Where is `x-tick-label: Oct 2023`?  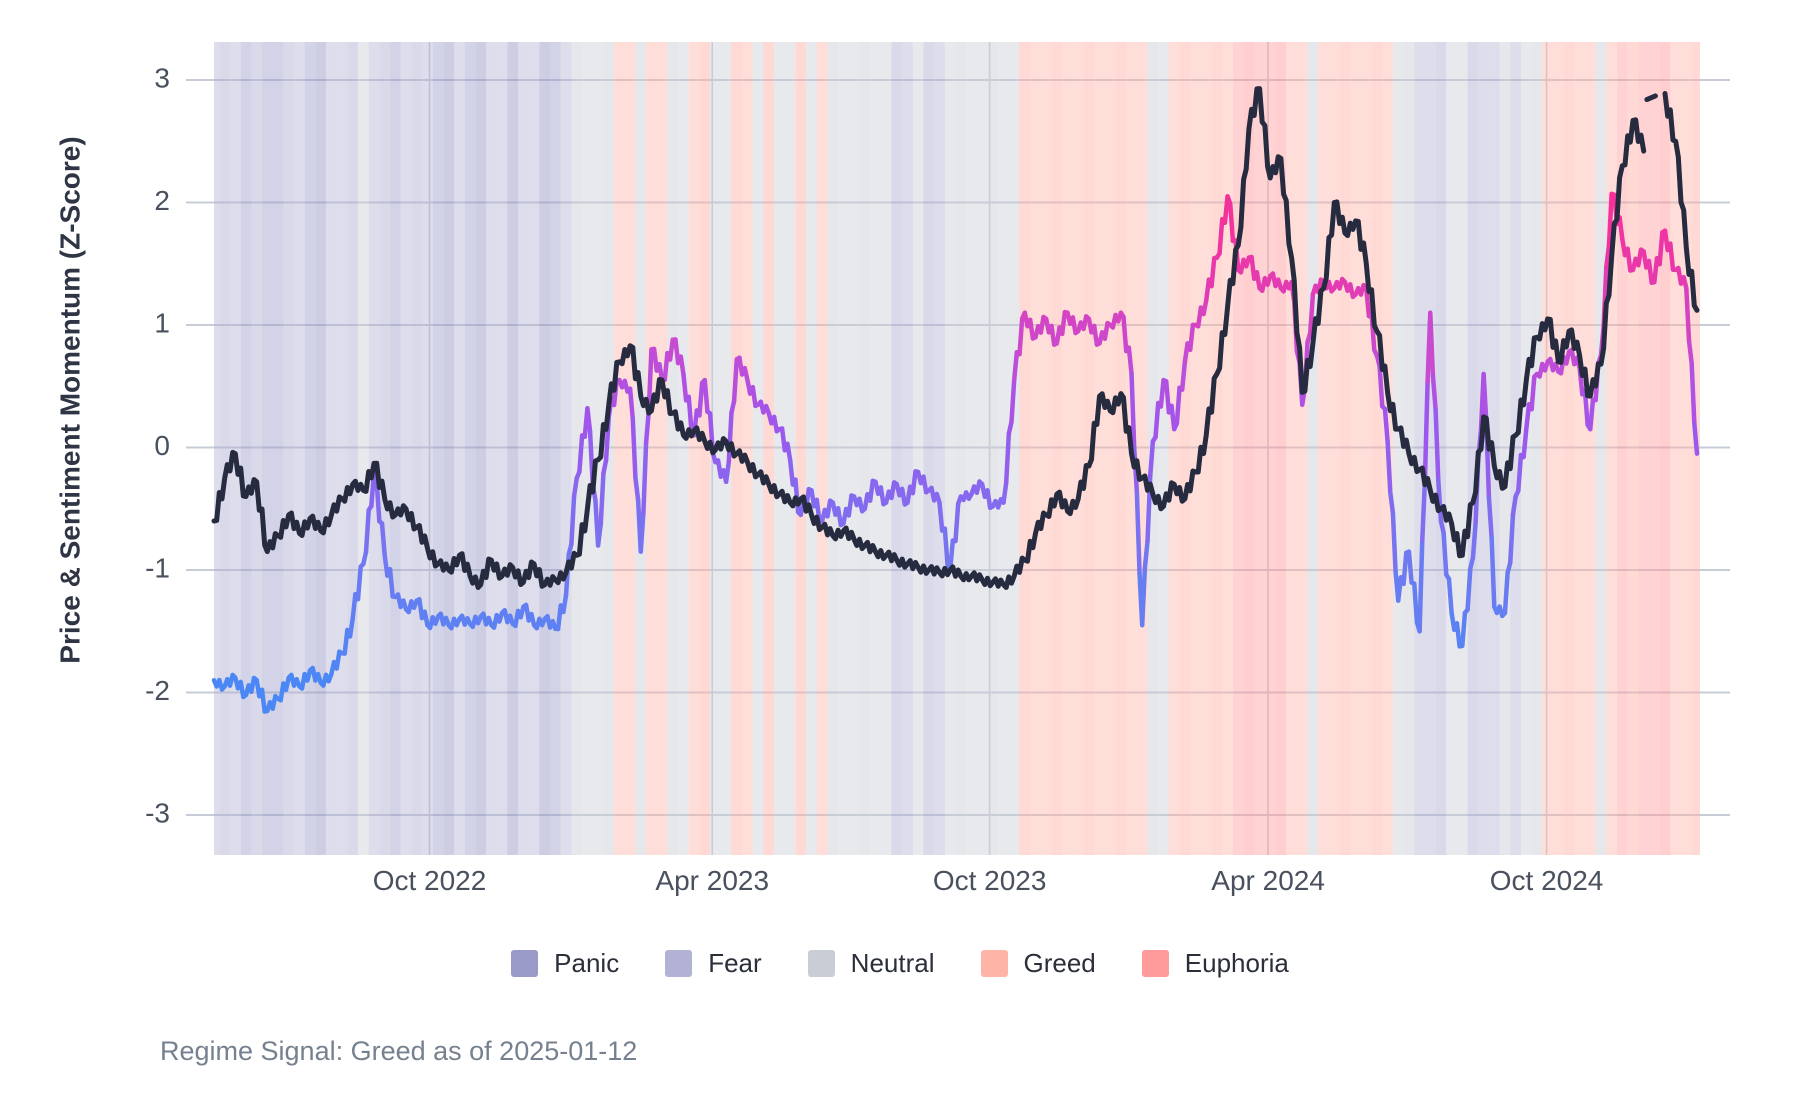
x-tick-label: Oct 2023 is located at coordinates (990, 880).